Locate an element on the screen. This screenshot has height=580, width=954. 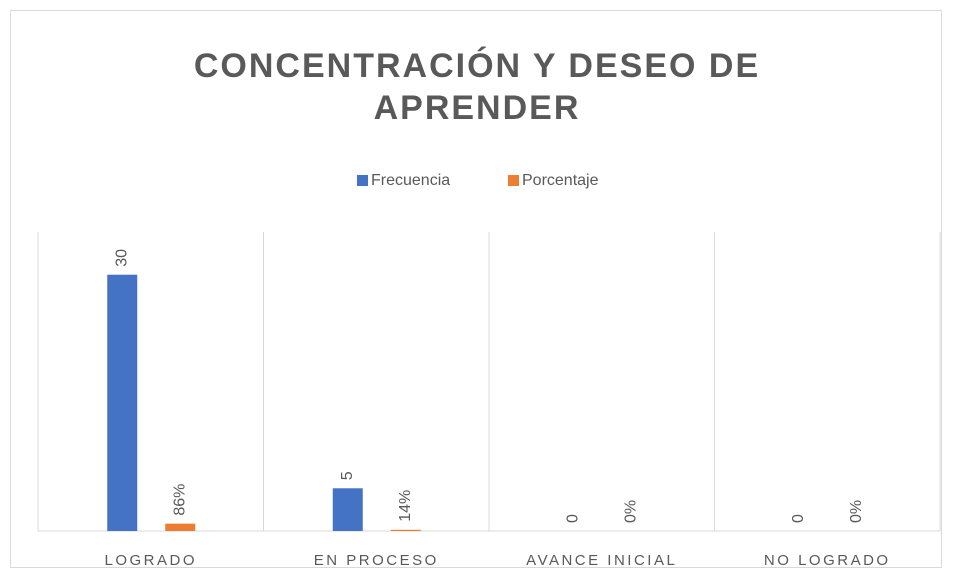
data-label: 86% is located at coordinates (179, 500).